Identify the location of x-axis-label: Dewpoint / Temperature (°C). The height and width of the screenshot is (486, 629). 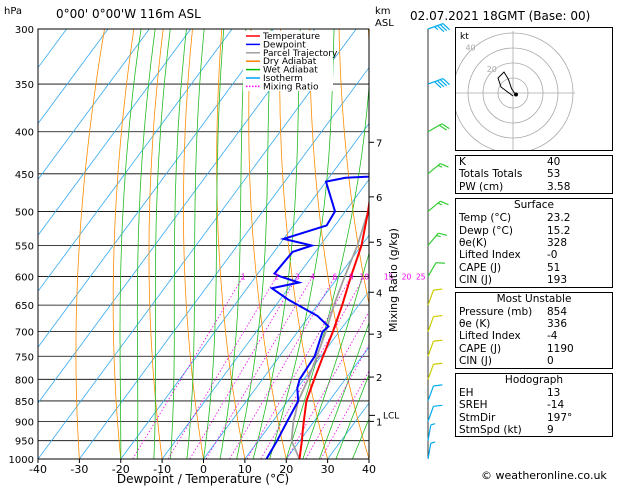
(203, 479).